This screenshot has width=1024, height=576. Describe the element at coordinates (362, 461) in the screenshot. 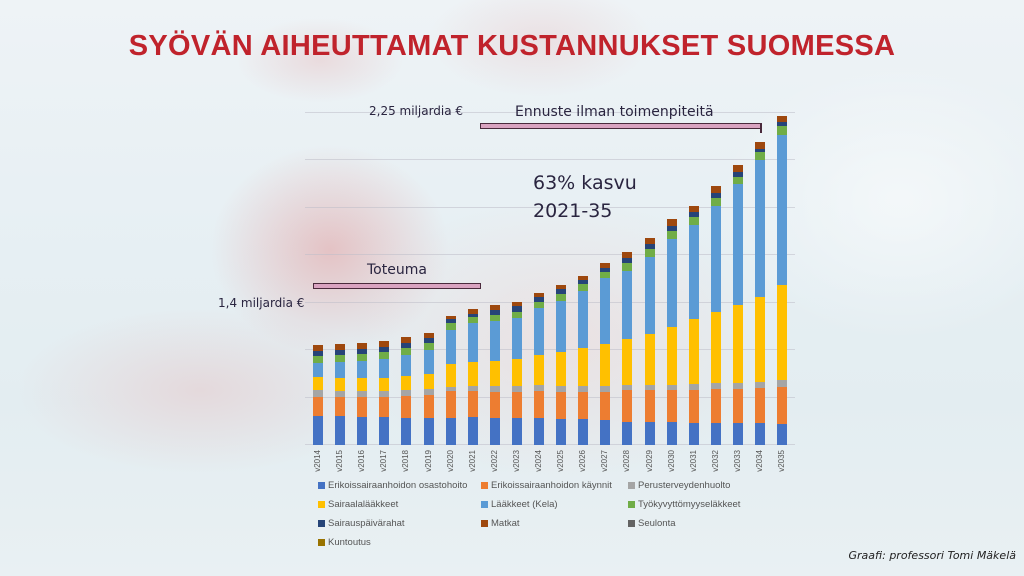

I see `x-tick-label: v2016` at that location.